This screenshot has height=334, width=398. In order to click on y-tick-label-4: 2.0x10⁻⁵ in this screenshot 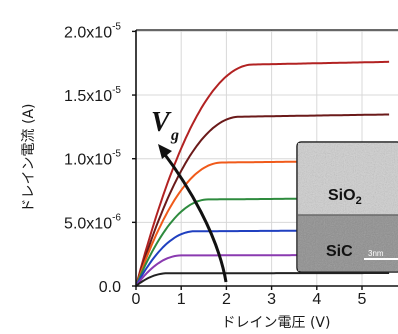, I will do `click(92, 31)`.